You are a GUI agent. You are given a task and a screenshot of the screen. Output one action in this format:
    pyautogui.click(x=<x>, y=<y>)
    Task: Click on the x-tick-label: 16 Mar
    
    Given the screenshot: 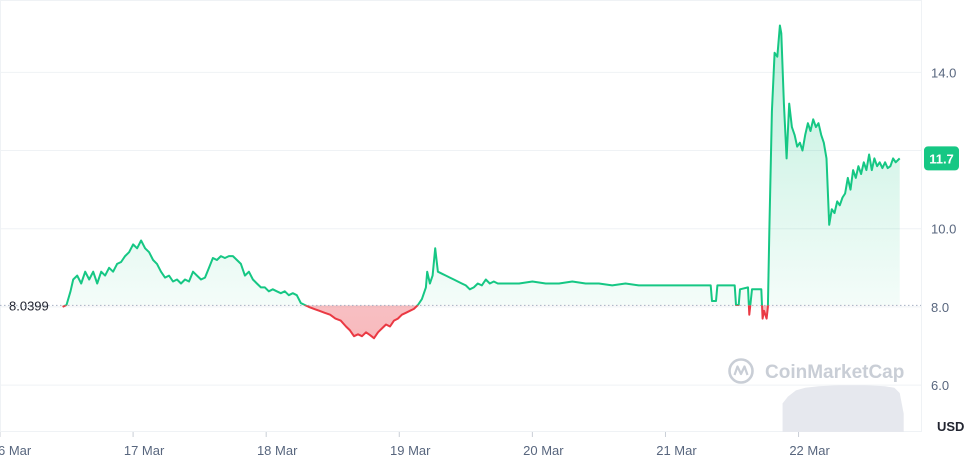 What is the action you would take?
    pyautogui.click(x=16, y=450)
    